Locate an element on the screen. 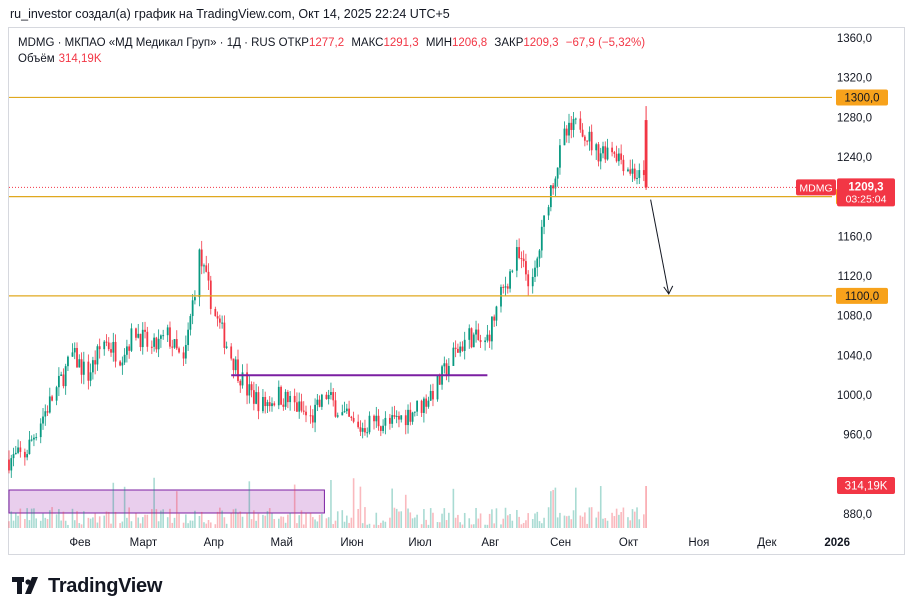 The width and height of the screenshot is (912, 616). x-tick-label: Май is located at coordinates (281, 543).